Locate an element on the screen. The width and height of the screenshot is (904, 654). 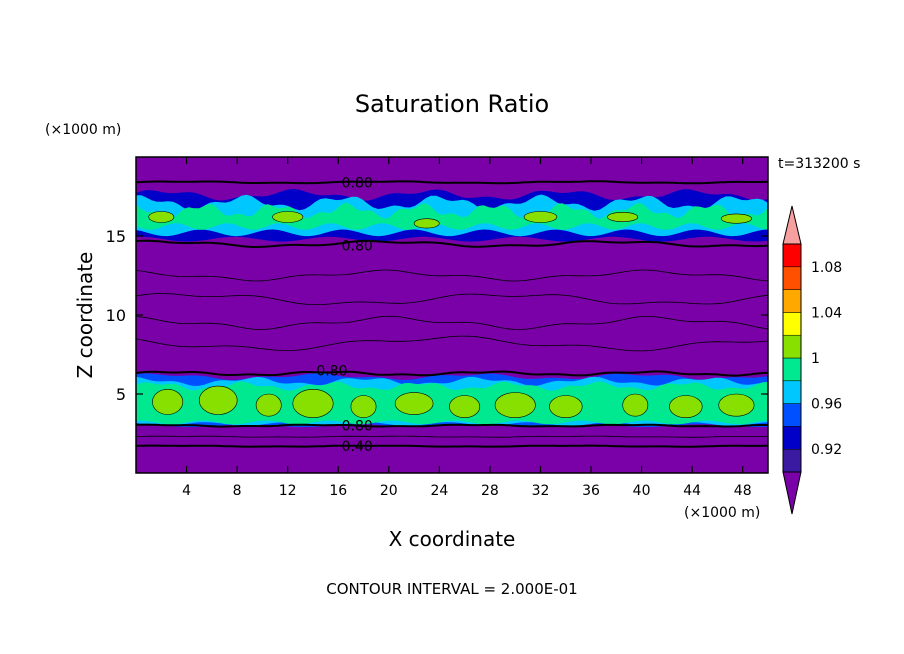
contour-label: 0.40 is located at coordinates (357, 447).